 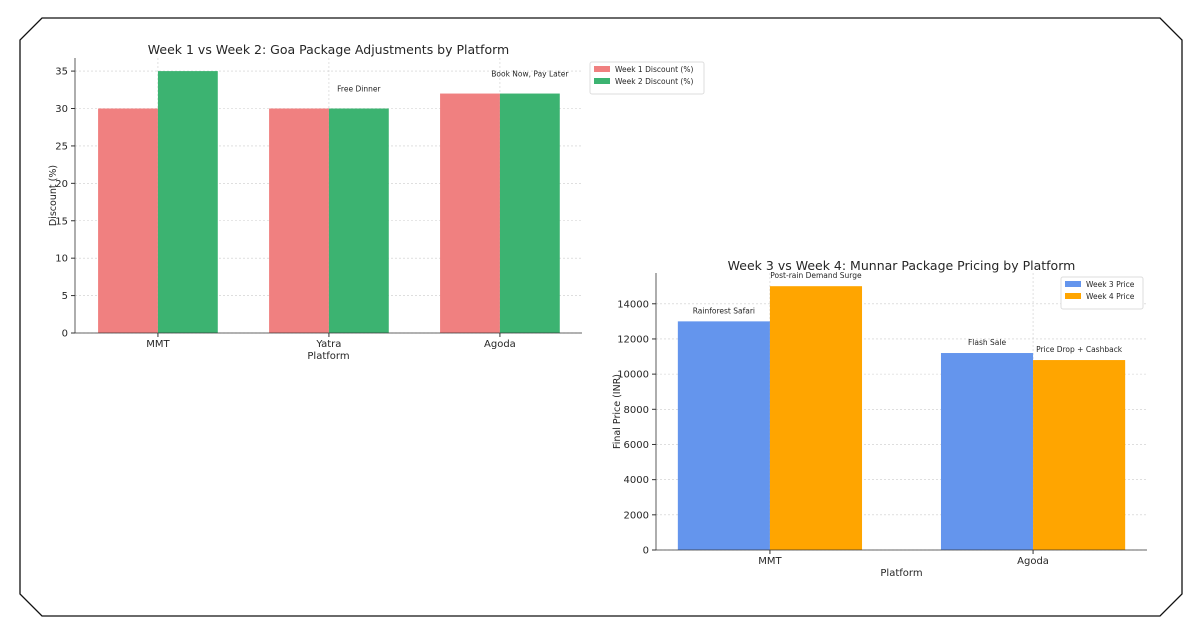 What do you see at coordinates (1110, 296) in the screenshot?
I see `legend-label: Week 4 Price` at bounding box center [1110, 296].